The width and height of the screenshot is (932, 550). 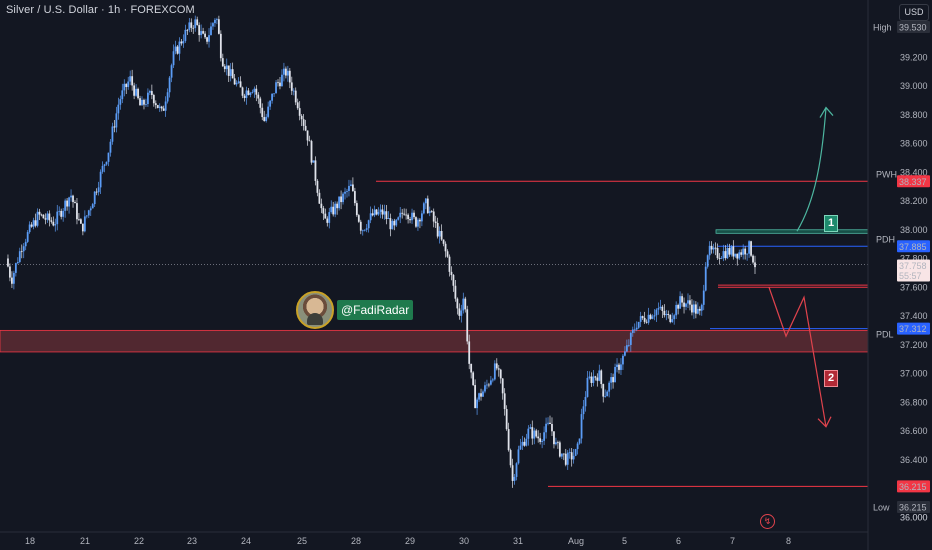 I want to click on pwh-price-tag-bg, so click(x=913, y=181).